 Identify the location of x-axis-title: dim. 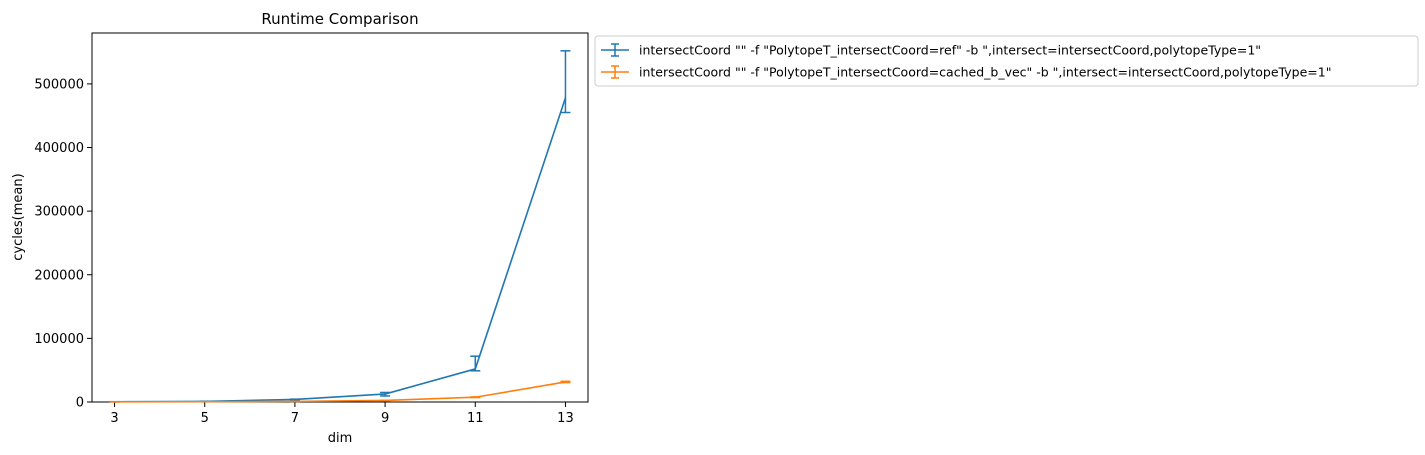
(340, 438).